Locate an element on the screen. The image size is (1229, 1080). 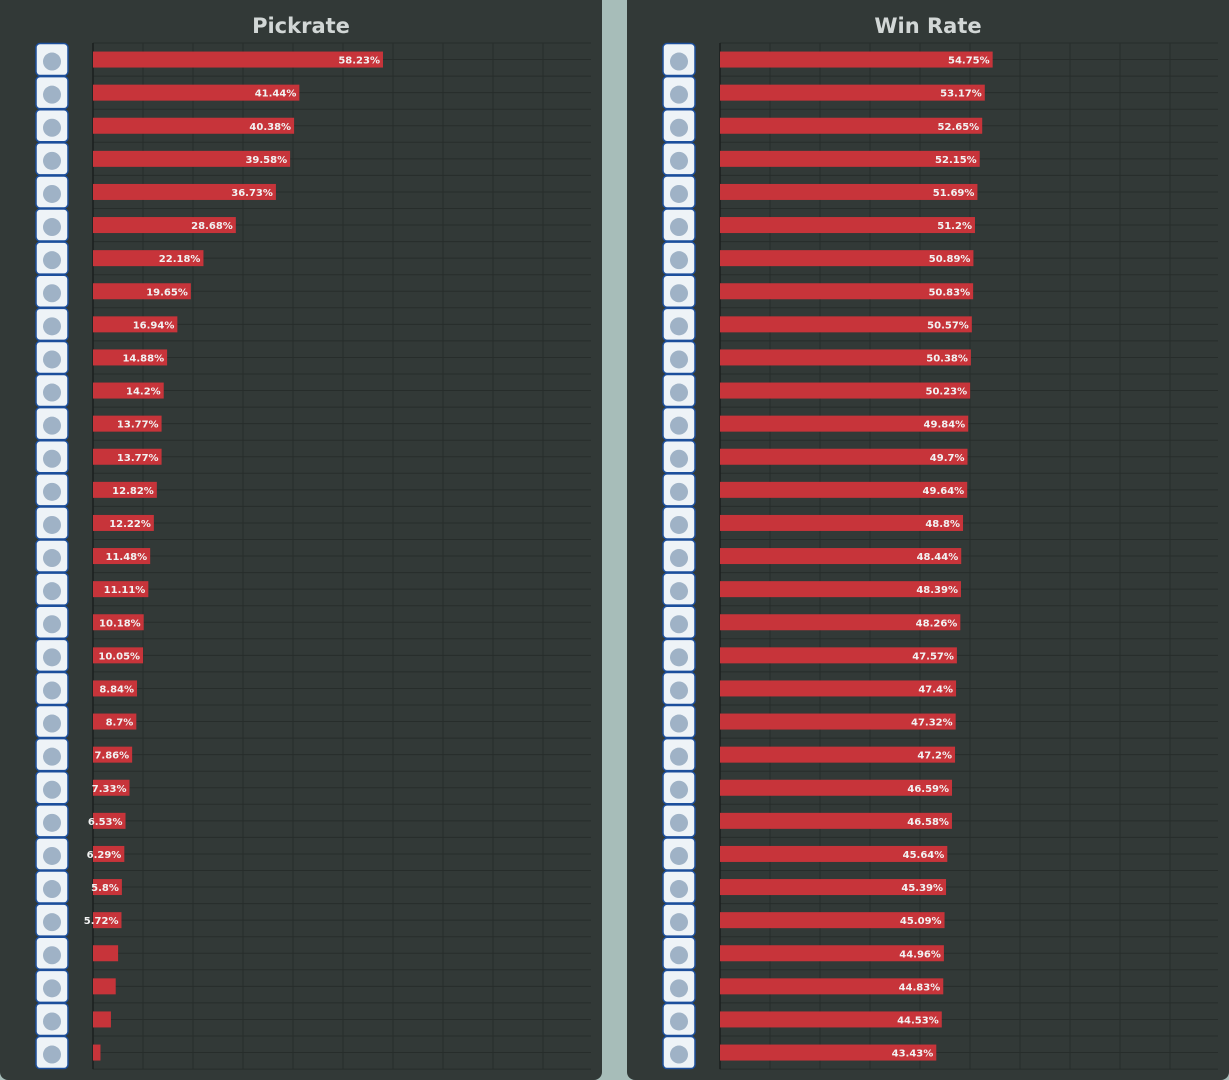
winrate-bar-label: 44.83% is located at coordinates (920, 987).